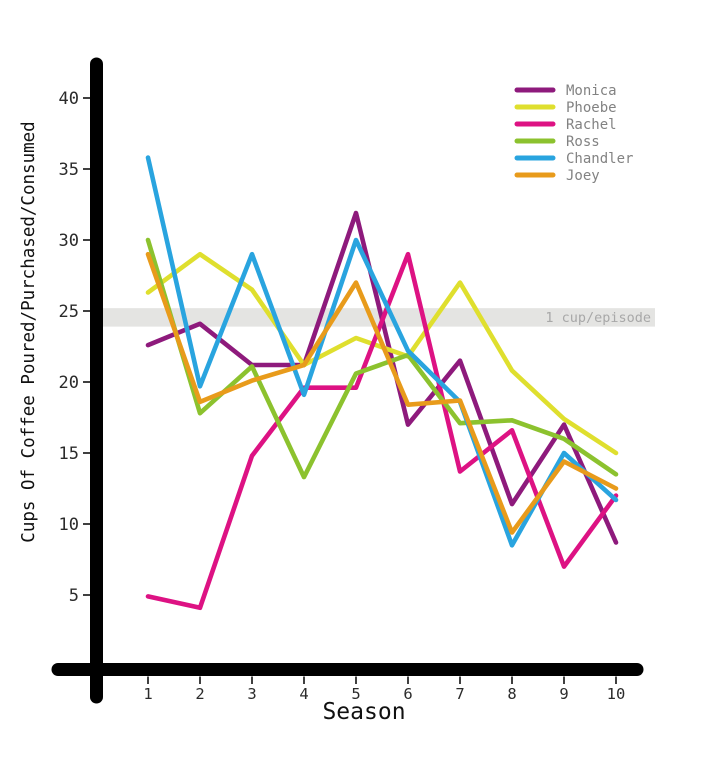 The width and height of the screenshot is (720, 757). What do you see at coordinates (69, 454) in the screenshot?
I see `y-tick-label: 15` at bounding box center [69, 454].